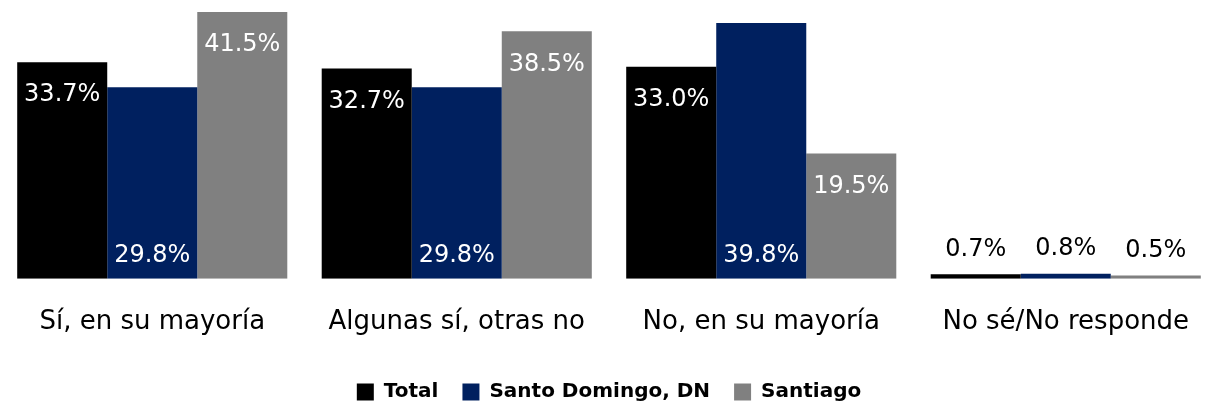  I want to click on data-label: 0.8%, so click(1066, 246).